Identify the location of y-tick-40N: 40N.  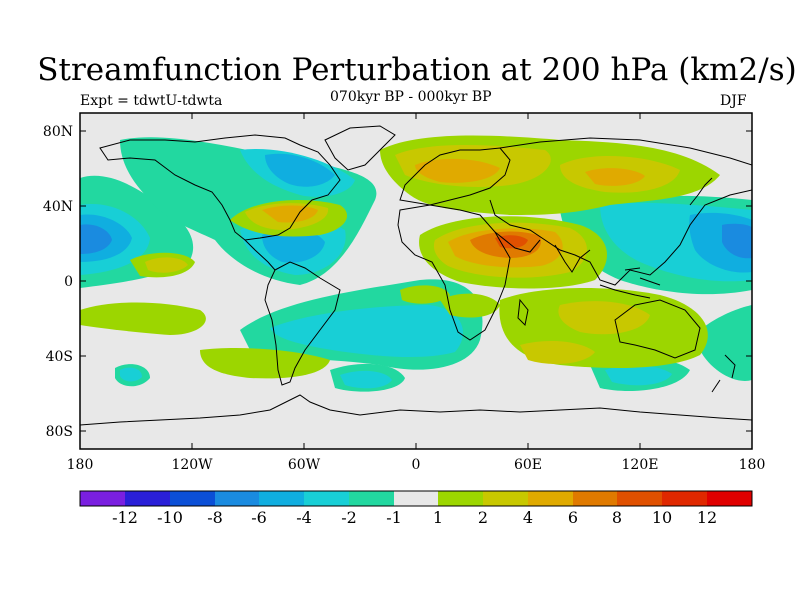
(397, 207).